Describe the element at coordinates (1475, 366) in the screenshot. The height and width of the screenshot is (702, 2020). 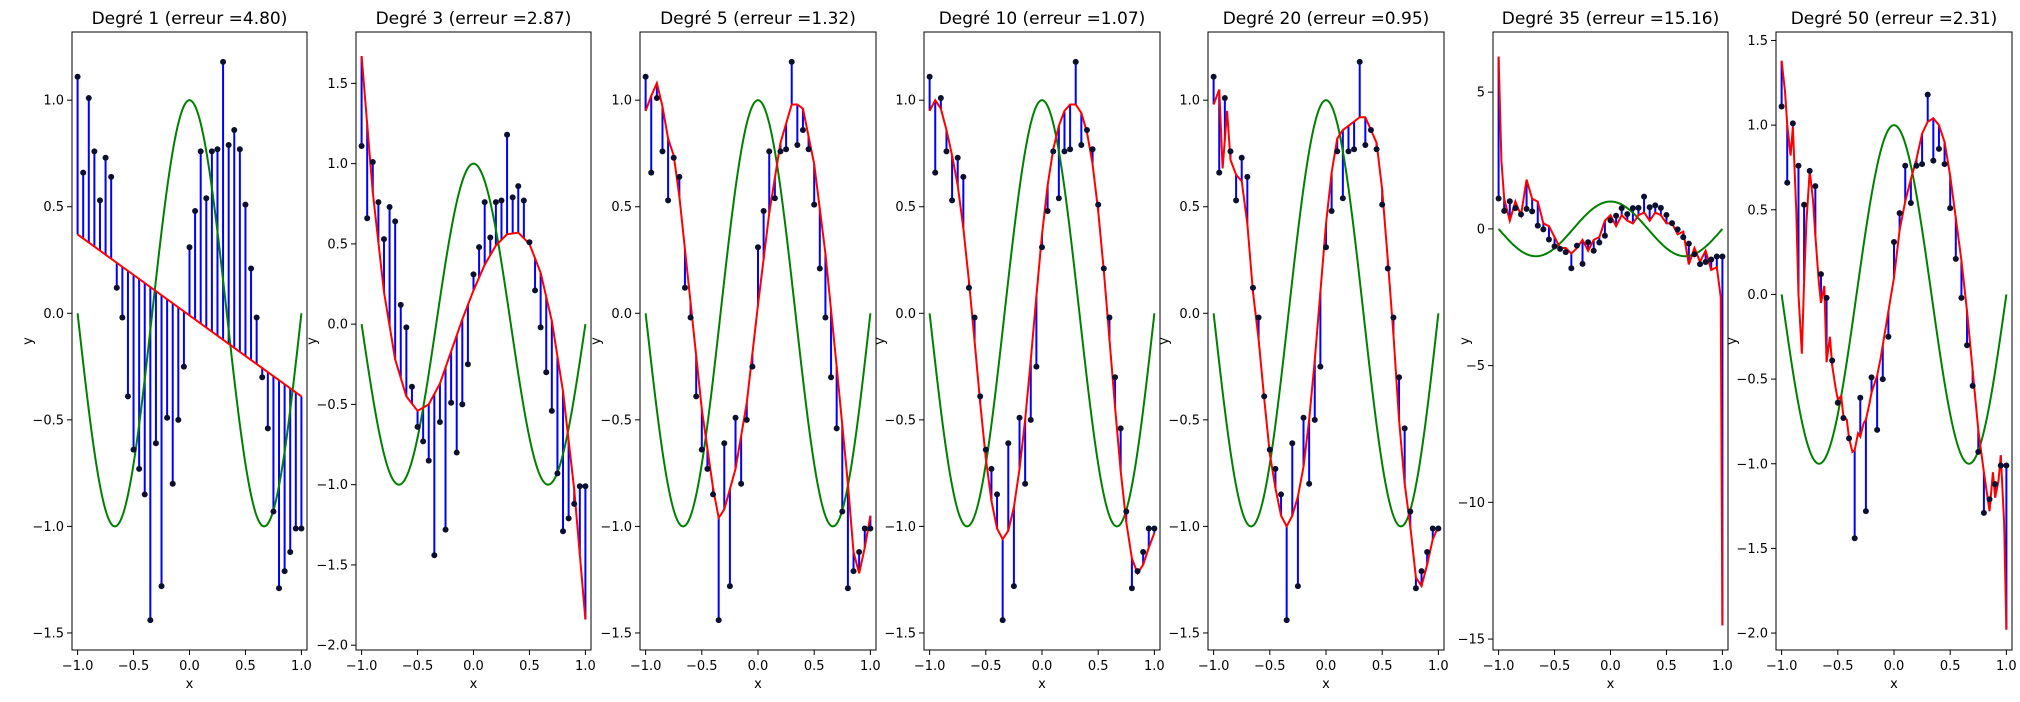
I see `y-tick-label: −5` at that location.